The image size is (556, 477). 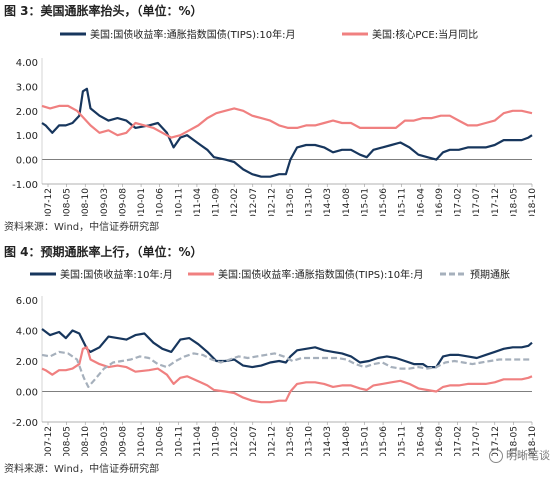 I want to click on watermark: 明晰笔谈, so click(x=519, y=455).